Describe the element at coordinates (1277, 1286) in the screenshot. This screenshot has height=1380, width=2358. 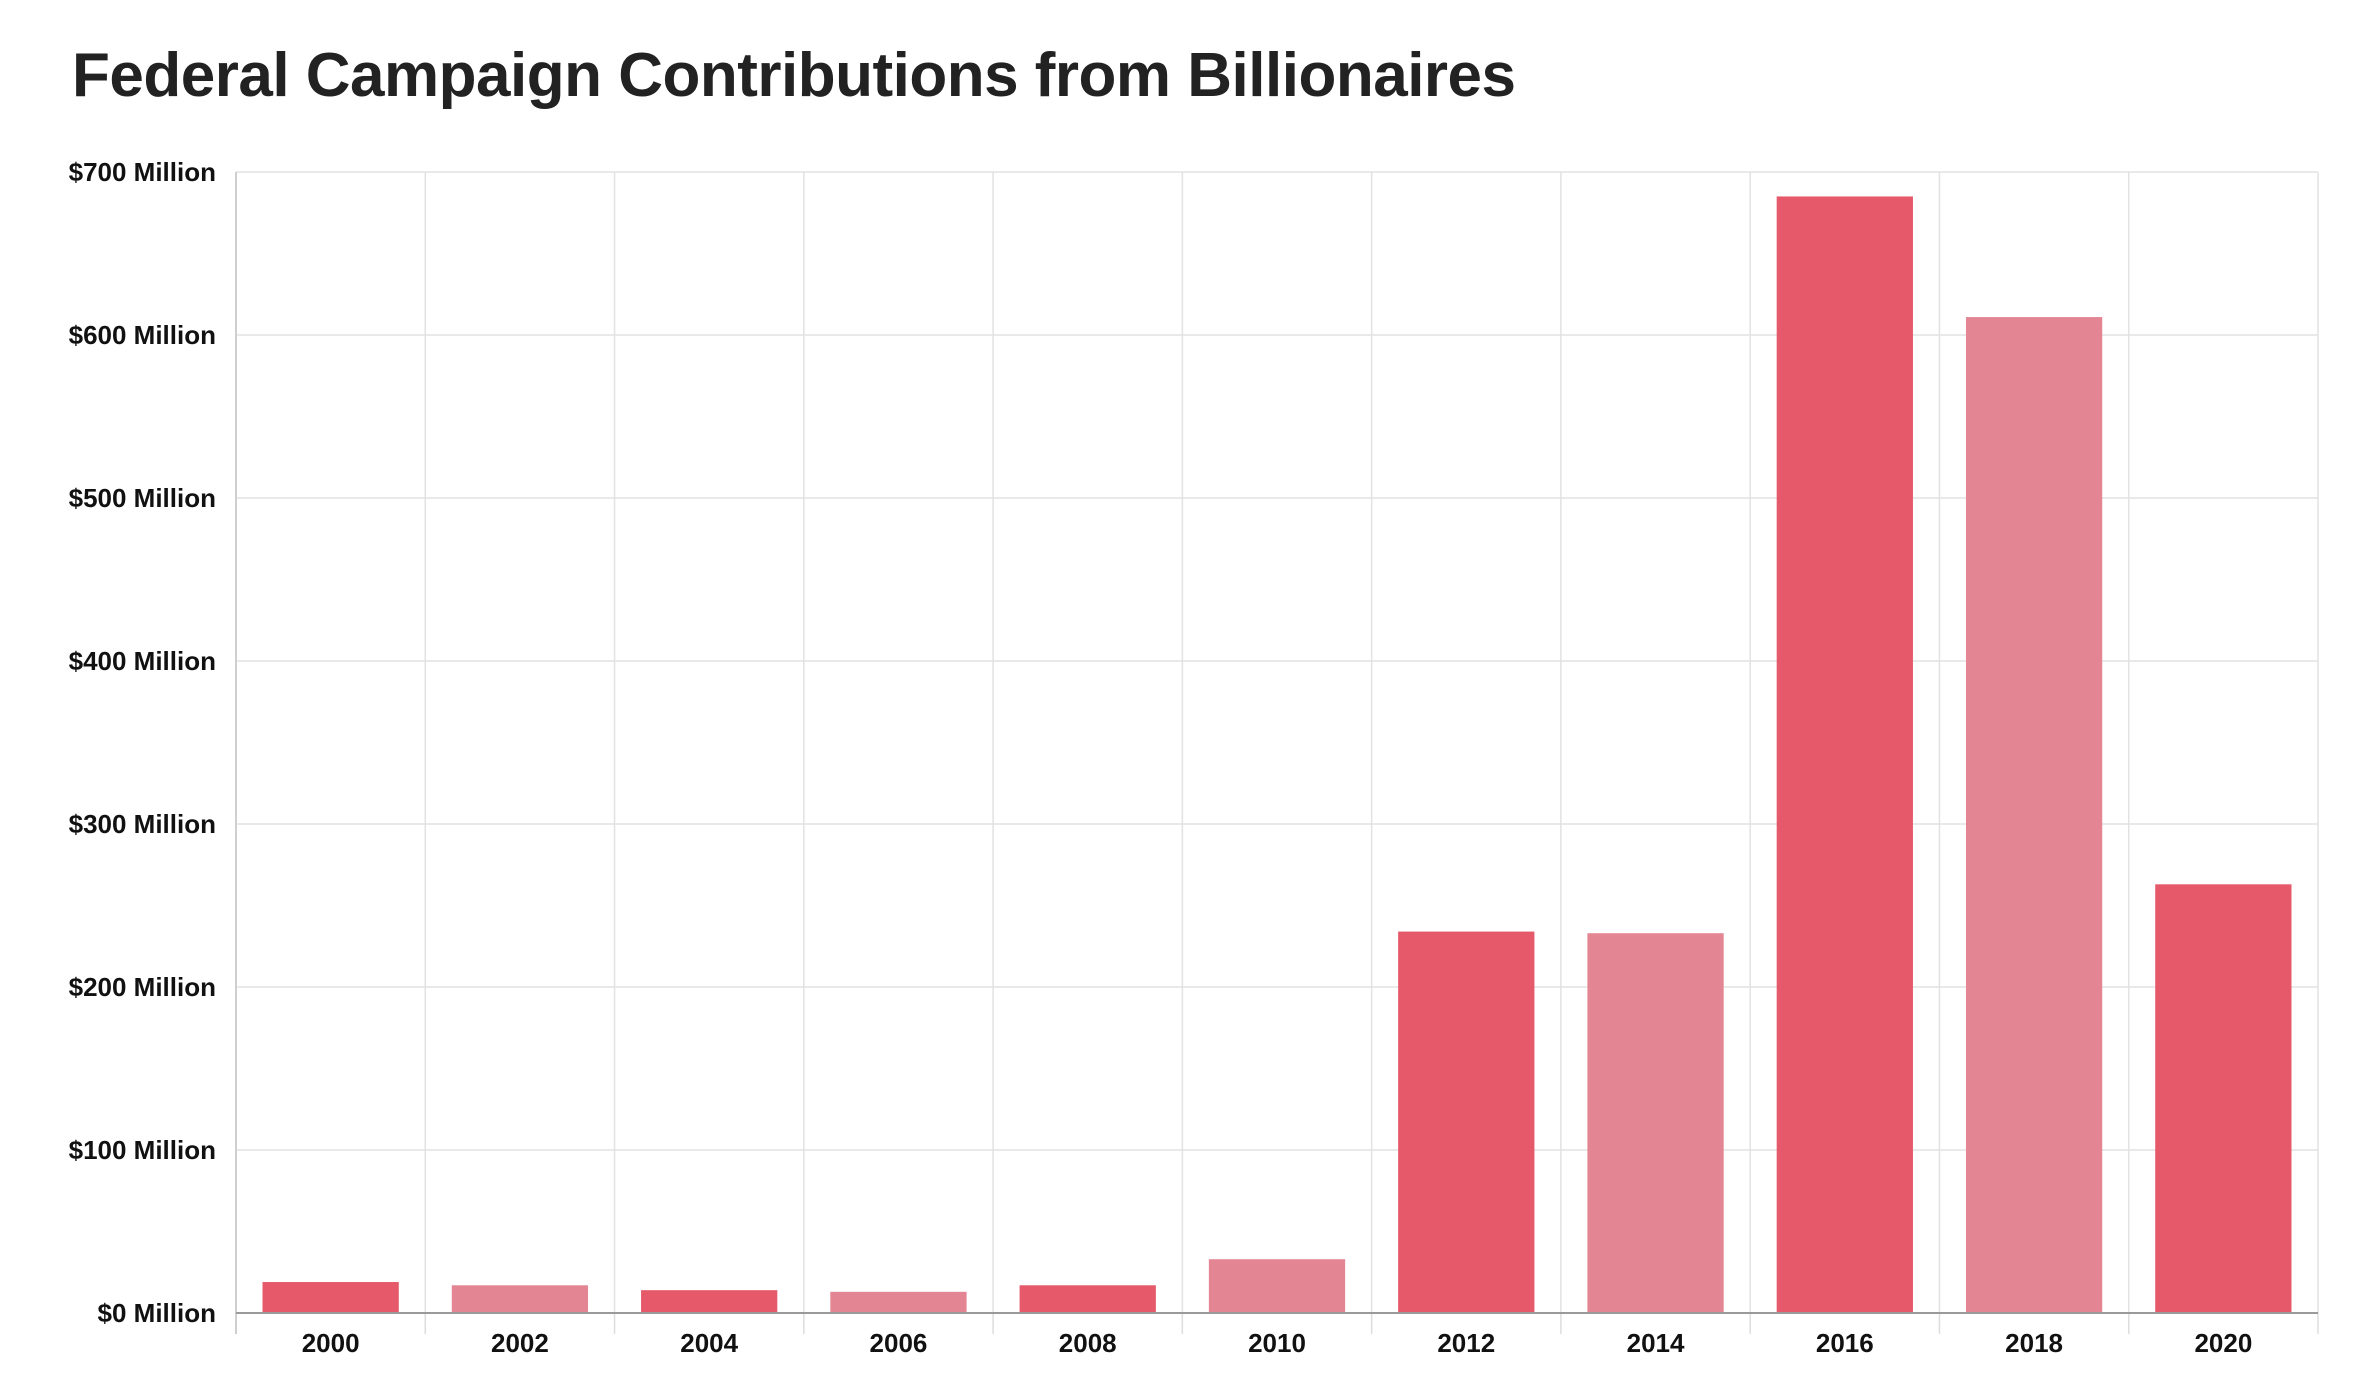
I see `bar-2010` at that location.